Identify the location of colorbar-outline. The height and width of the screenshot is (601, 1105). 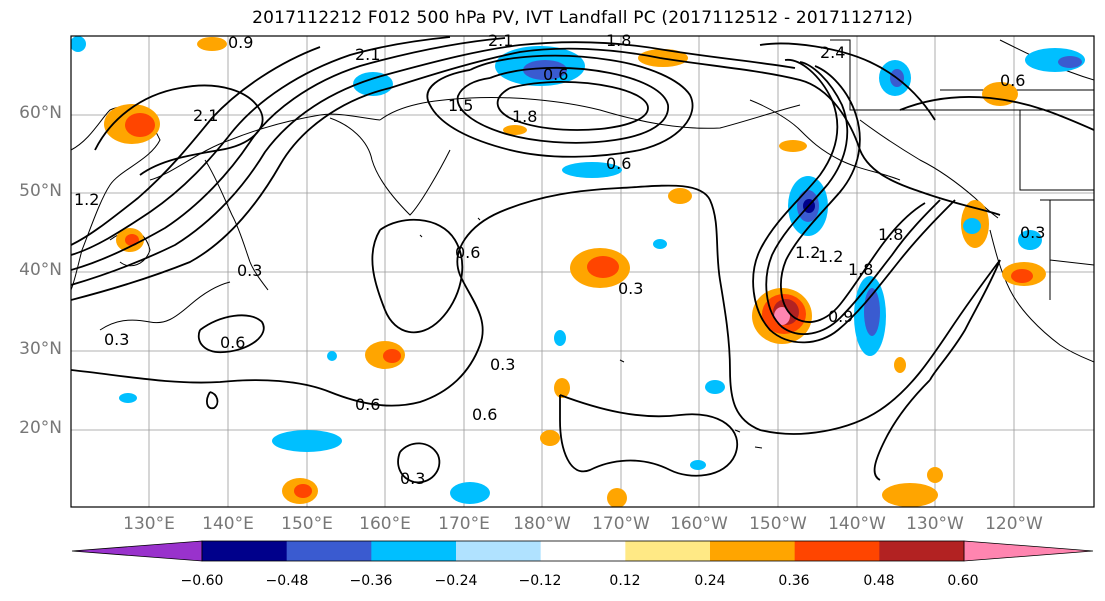
(583, 551).